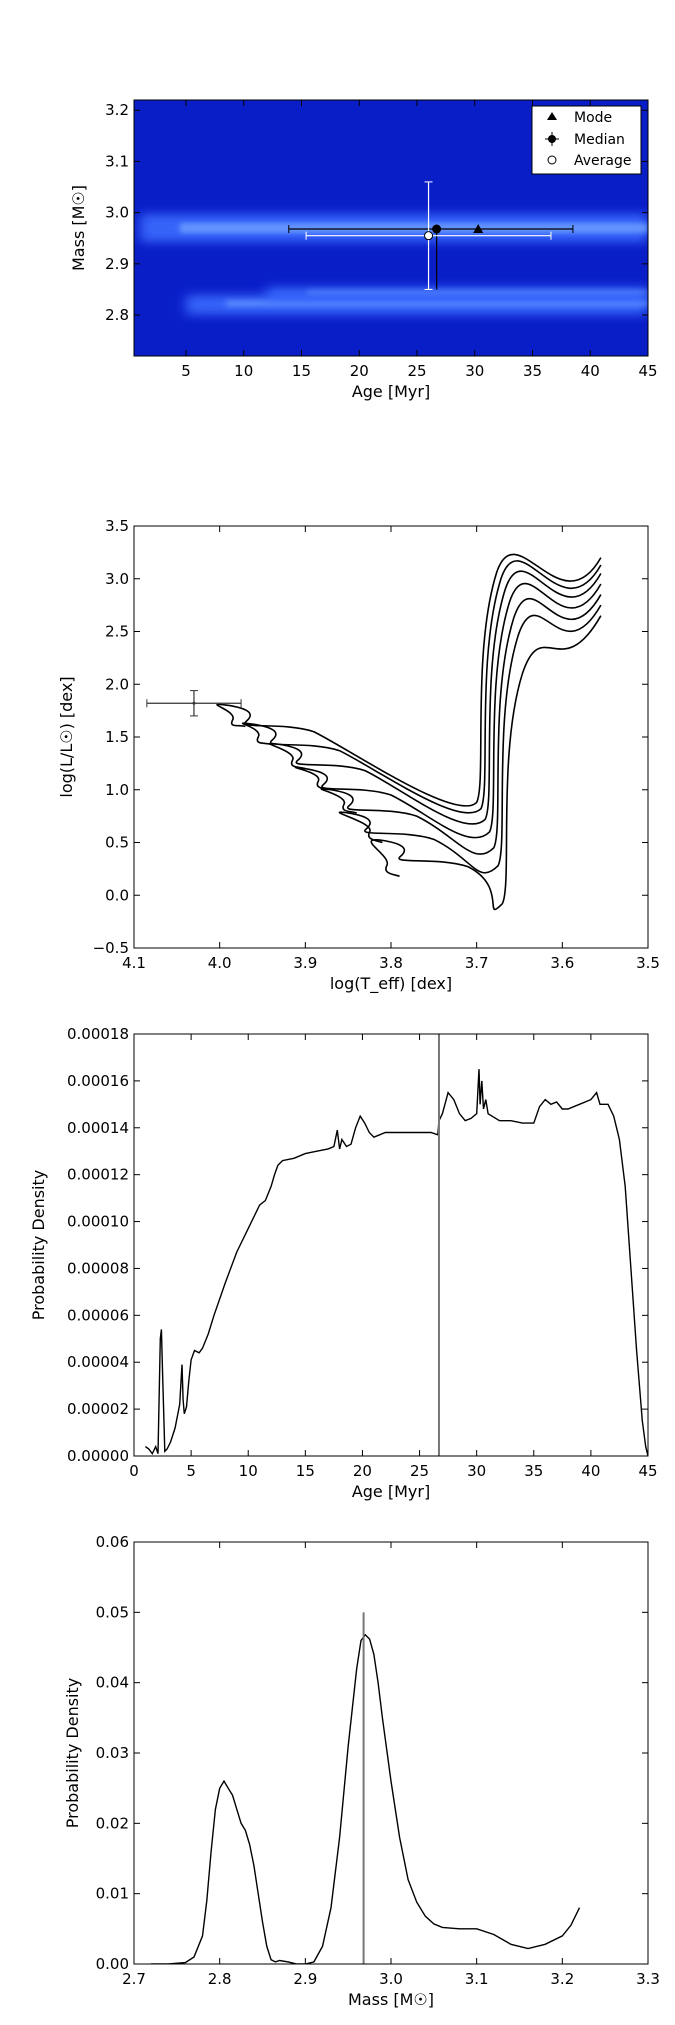 The height and width of the screenshot is (2025, 675). Describe the element at coordinates (117, 315) in the screenshot. I see `y-tick-label: 2.8` at that location.